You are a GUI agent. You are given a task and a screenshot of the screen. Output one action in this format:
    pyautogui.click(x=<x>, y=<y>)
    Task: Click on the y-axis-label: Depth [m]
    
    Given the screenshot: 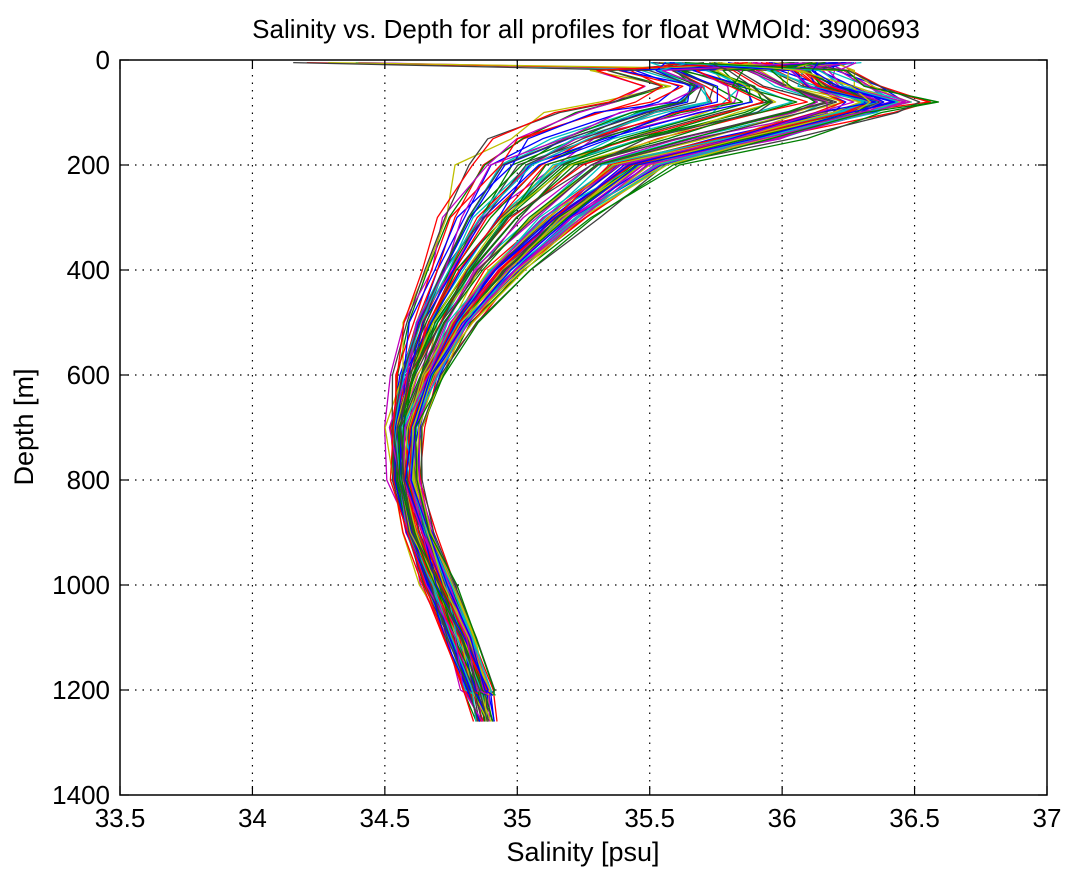 What is the action you would take?
    pyautogui.click(x=24, y=426)
    